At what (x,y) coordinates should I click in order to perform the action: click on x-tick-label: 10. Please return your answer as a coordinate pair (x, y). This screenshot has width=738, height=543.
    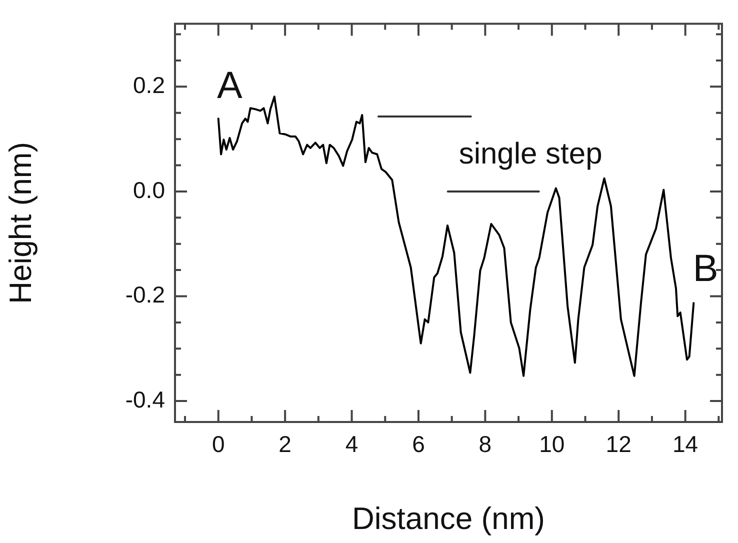
    Looking at the image, I should click on (552, 444).